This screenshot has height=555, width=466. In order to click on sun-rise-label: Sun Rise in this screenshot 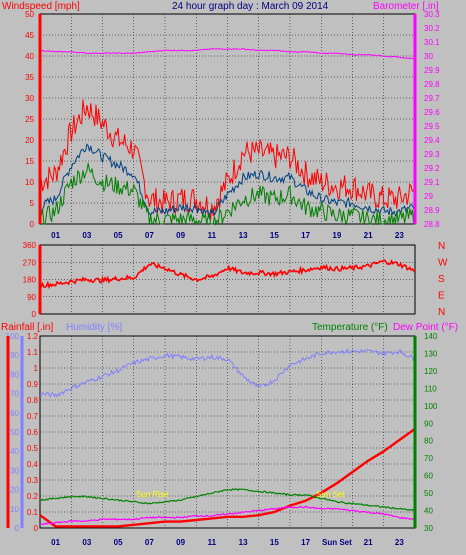, I will do `click(152, 494)`.